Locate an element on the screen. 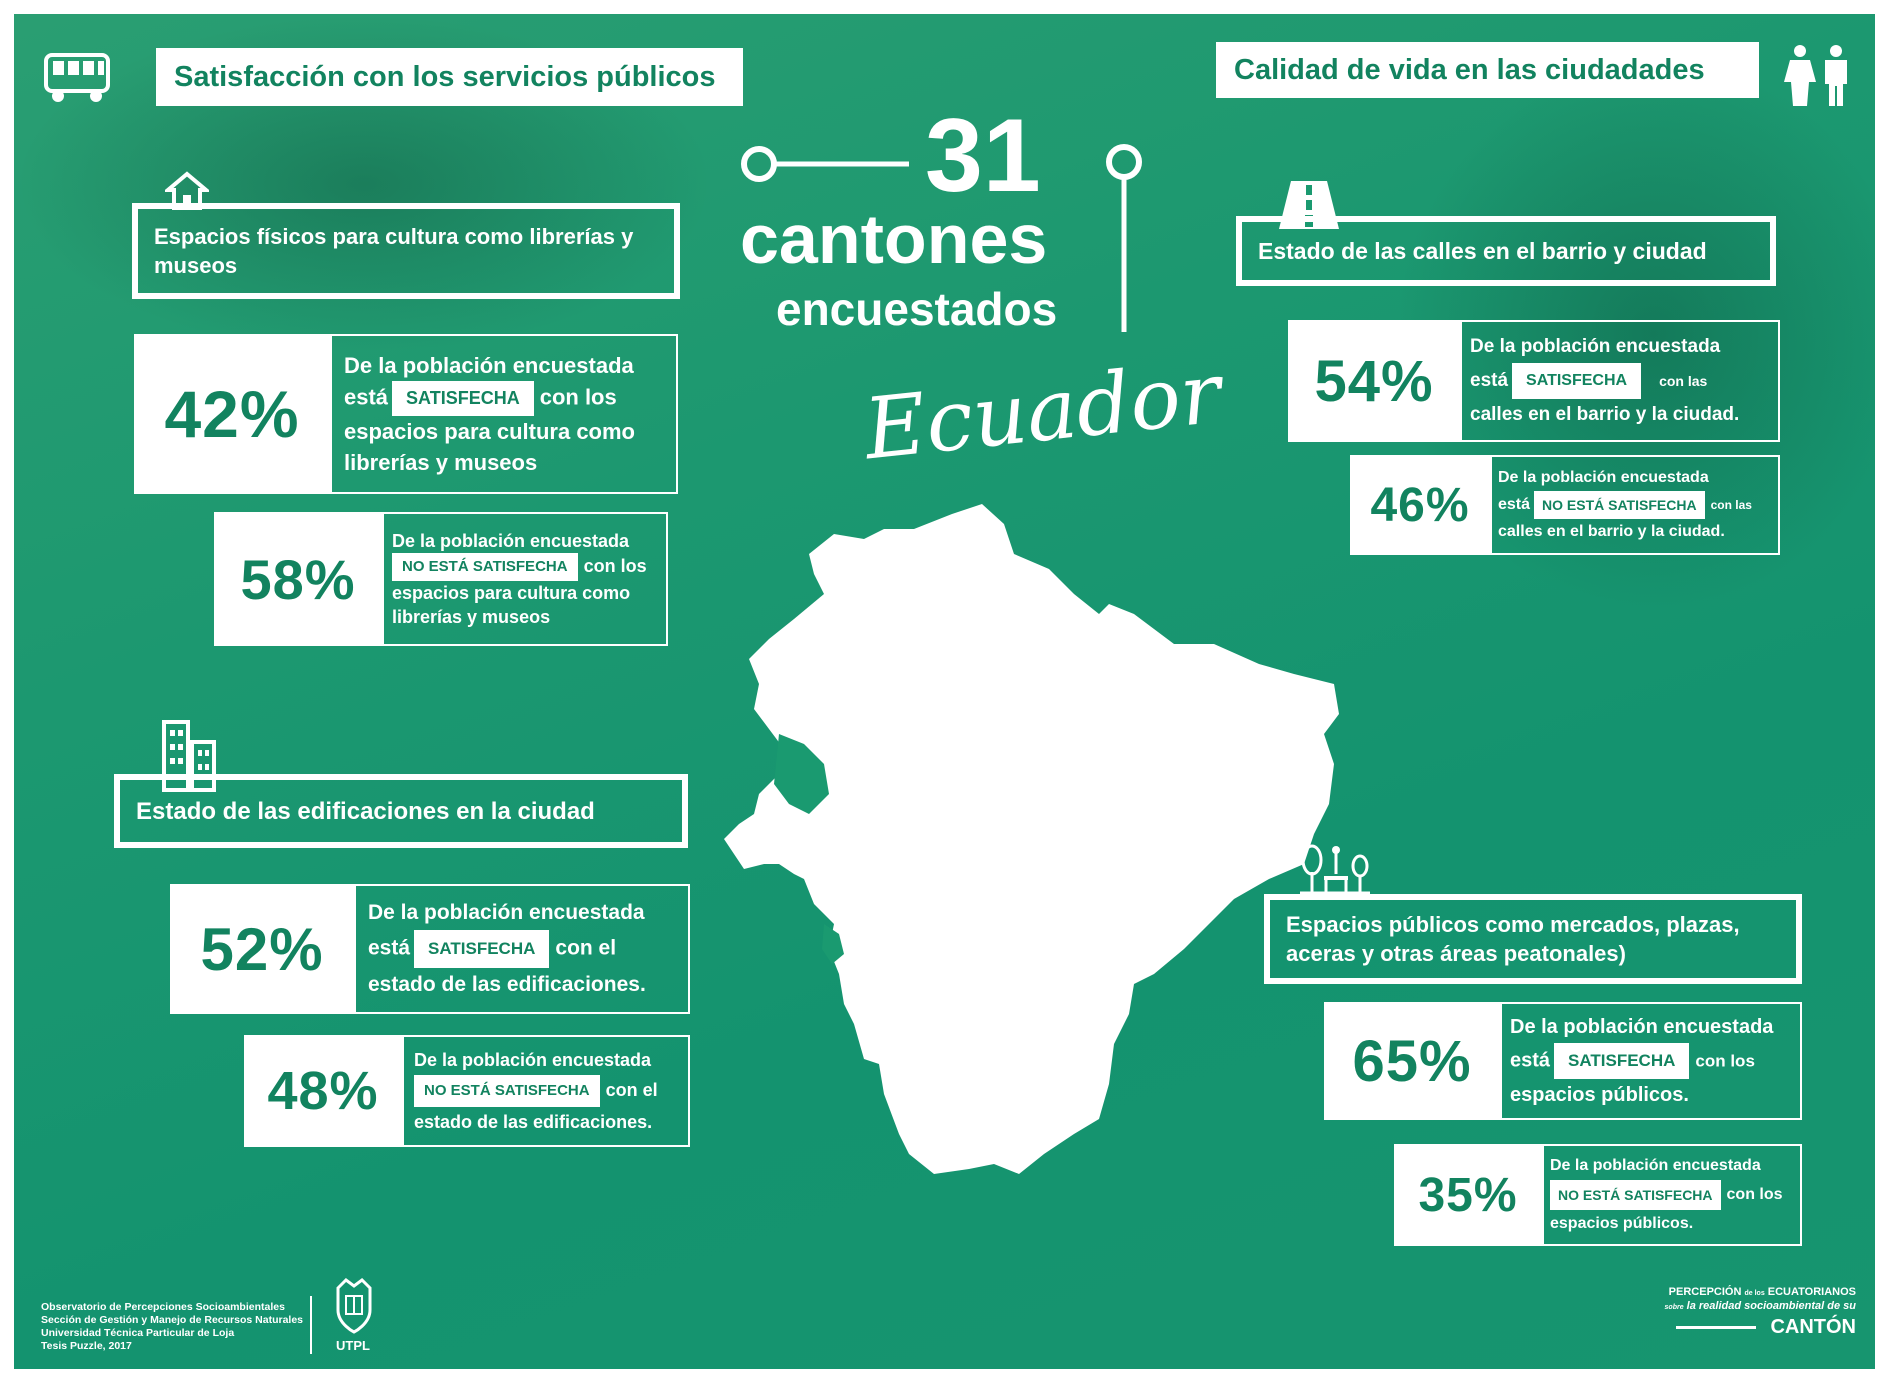 This screenshot has width=1889, height=1382. status-line: está SATISFECHA con el is located at coordinates (522, 949).